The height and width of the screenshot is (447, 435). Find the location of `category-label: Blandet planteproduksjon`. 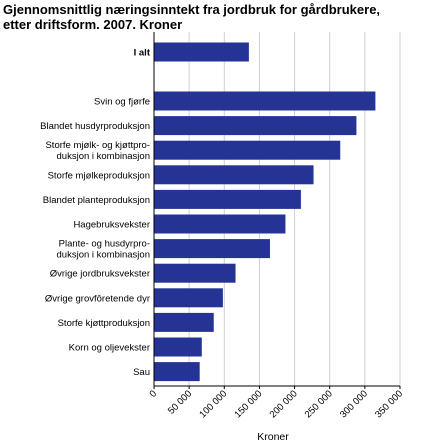

category-label: Blandet planteproduksjon is located at coordinates (96, 200).